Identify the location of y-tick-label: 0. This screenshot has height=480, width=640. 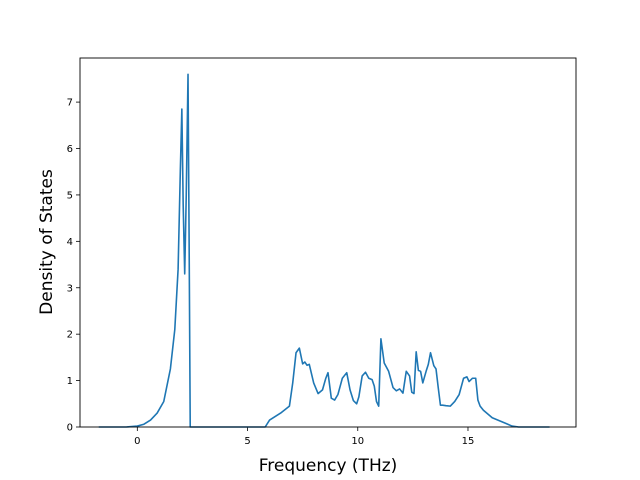
(70, 428).